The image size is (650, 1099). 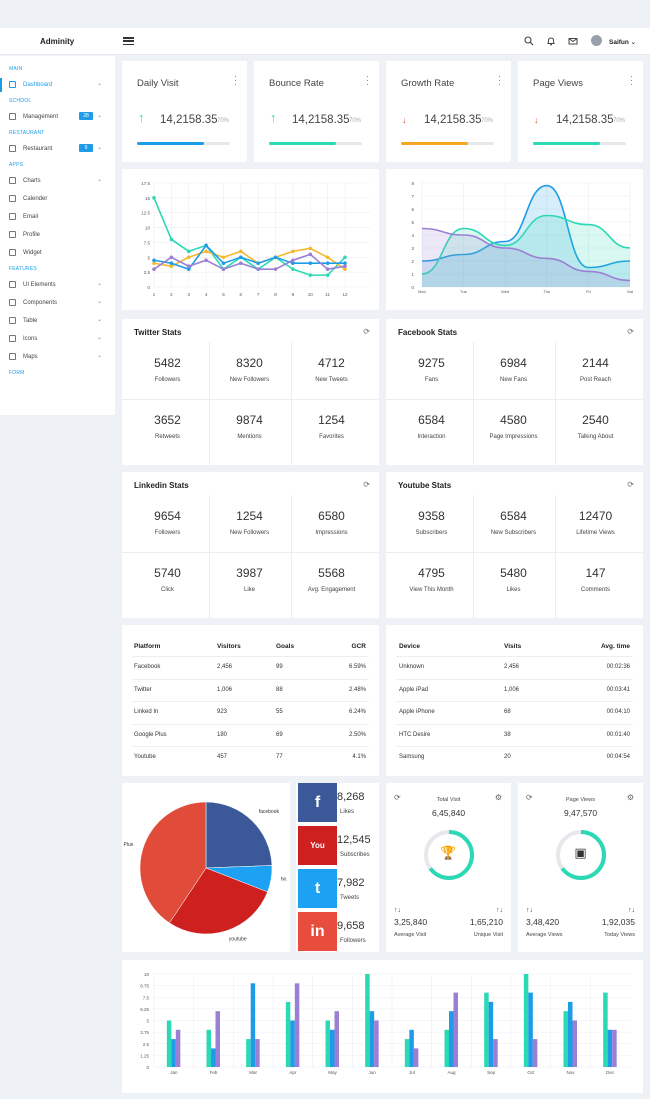 I want to click on sidebar-item-widget: Widget, so click(x=57, y=253).